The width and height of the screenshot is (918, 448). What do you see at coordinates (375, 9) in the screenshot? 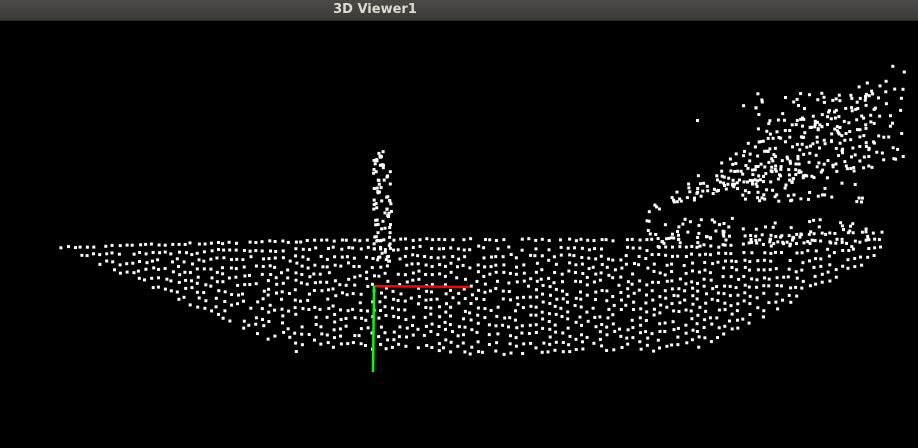
I see `window-title: 3D Viewer1` at bounding box center [375, 9].